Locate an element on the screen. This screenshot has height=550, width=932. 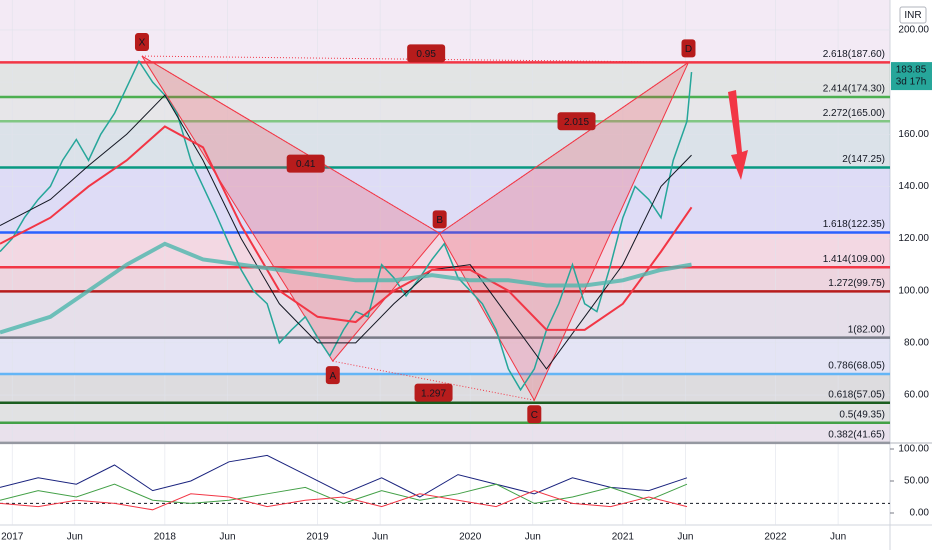
price-line is located at coordinates (346, 288).